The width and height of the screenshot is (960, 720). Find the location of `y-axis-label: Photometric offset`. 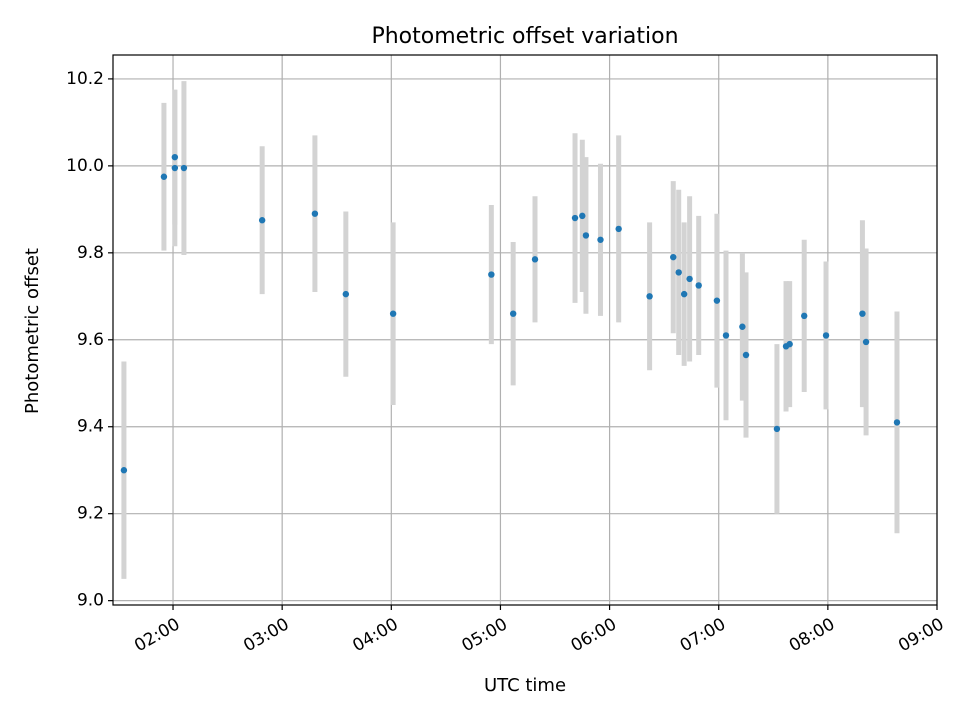

y-axis-label: Photometric offset is located at coordinates (32, 331).